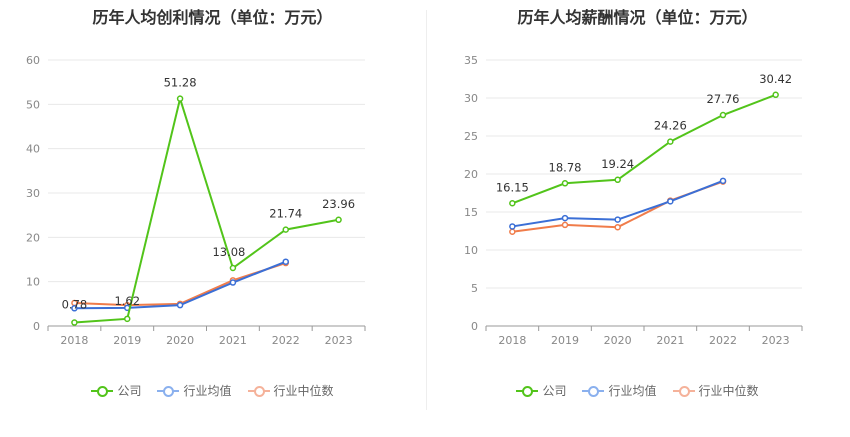 The width and height of the screenshot is (850, 437). Describe the element at coordinates (127, 301) in the screenshot. I see `data-label: 1.62` at that location.